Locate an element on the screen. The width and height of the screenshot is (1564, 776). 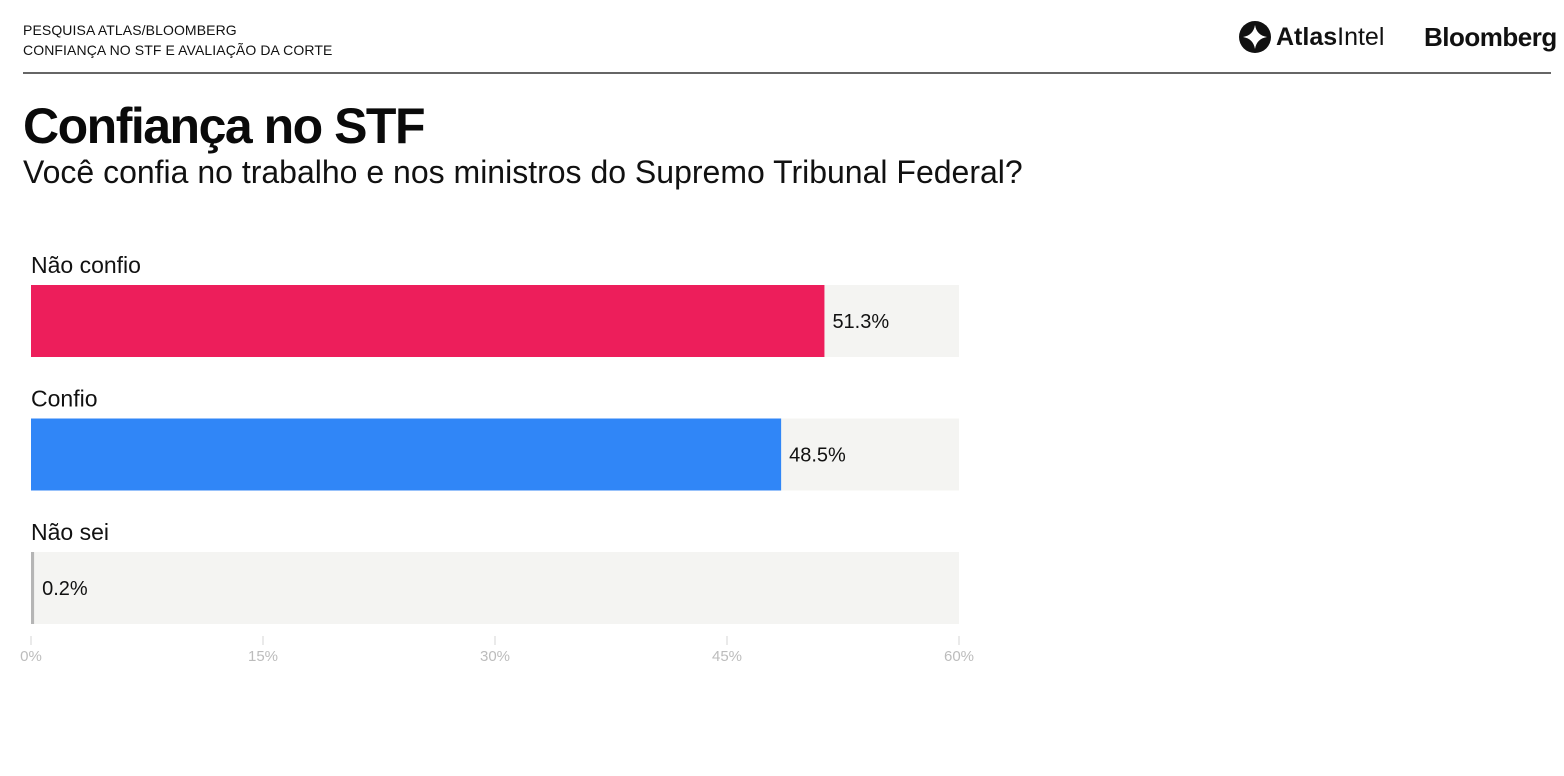
x-tick-label: 30% is located at coordinates (495, 656).